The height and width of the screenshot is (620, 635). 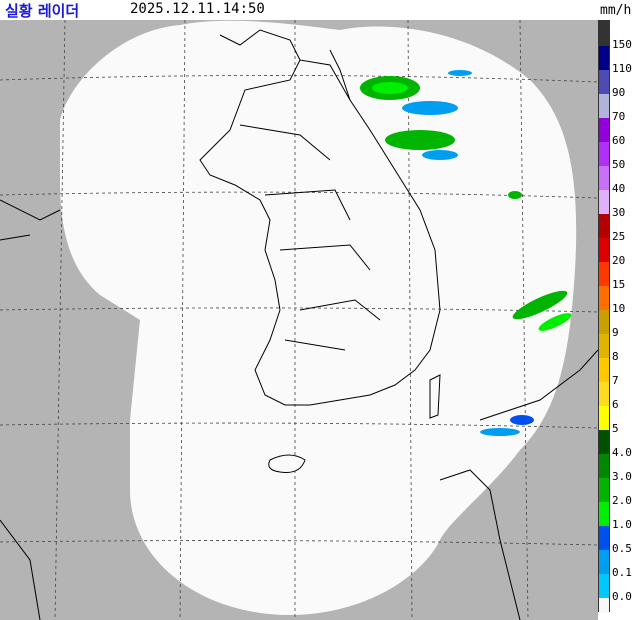 What do you see at coordinates (197, 9) in the screenshot?
I see `timestamp: 2025.12.11.14:50` at bounding box center [197, 9].